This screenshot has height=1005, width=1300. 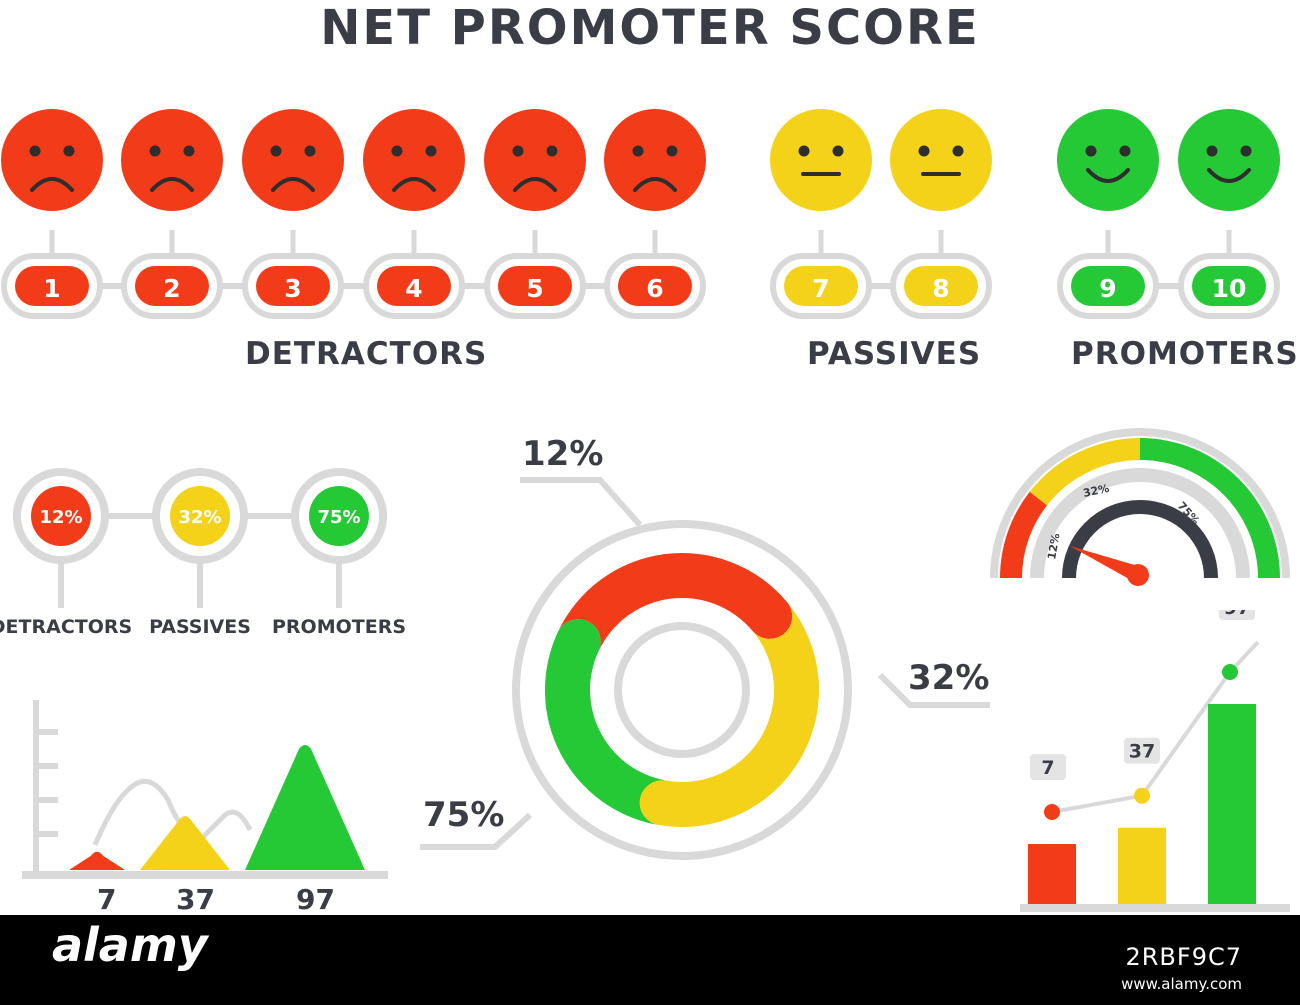 What do you see at coordinates (1104, 565) in the screenshot?
I see `gauge-needle` at bounding box center [1104, 565].